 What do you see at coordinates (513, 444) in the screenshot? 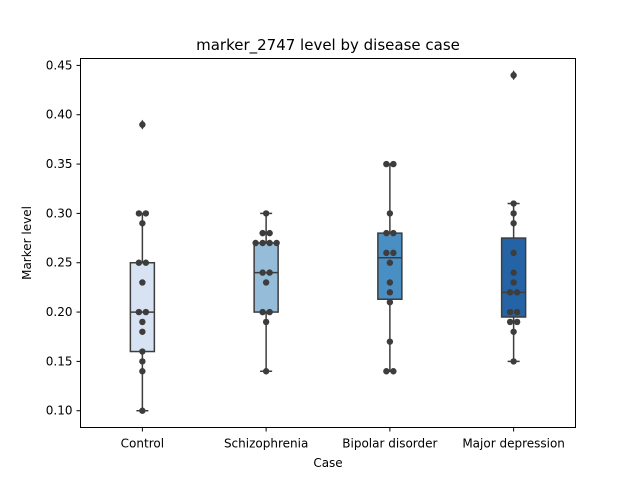
I see `x-tick-label: Major depression` at bounding box center [513, 444].